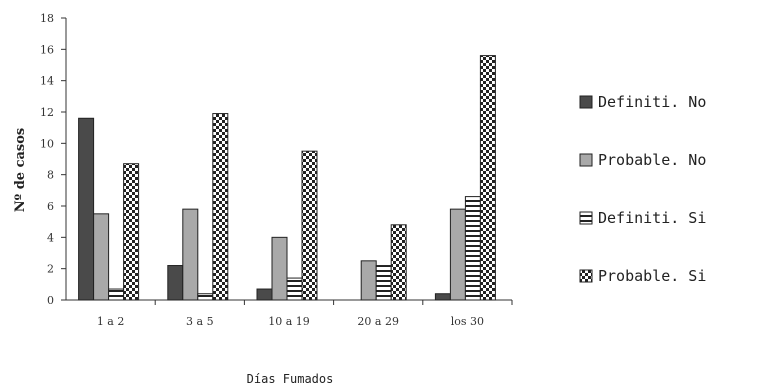 The height and width of the screenshot is (388, 765). What do you see at coordinates (50, 269) in the screenshot?
I see `y-tick-label: 2` at bounding box center [50, 269].